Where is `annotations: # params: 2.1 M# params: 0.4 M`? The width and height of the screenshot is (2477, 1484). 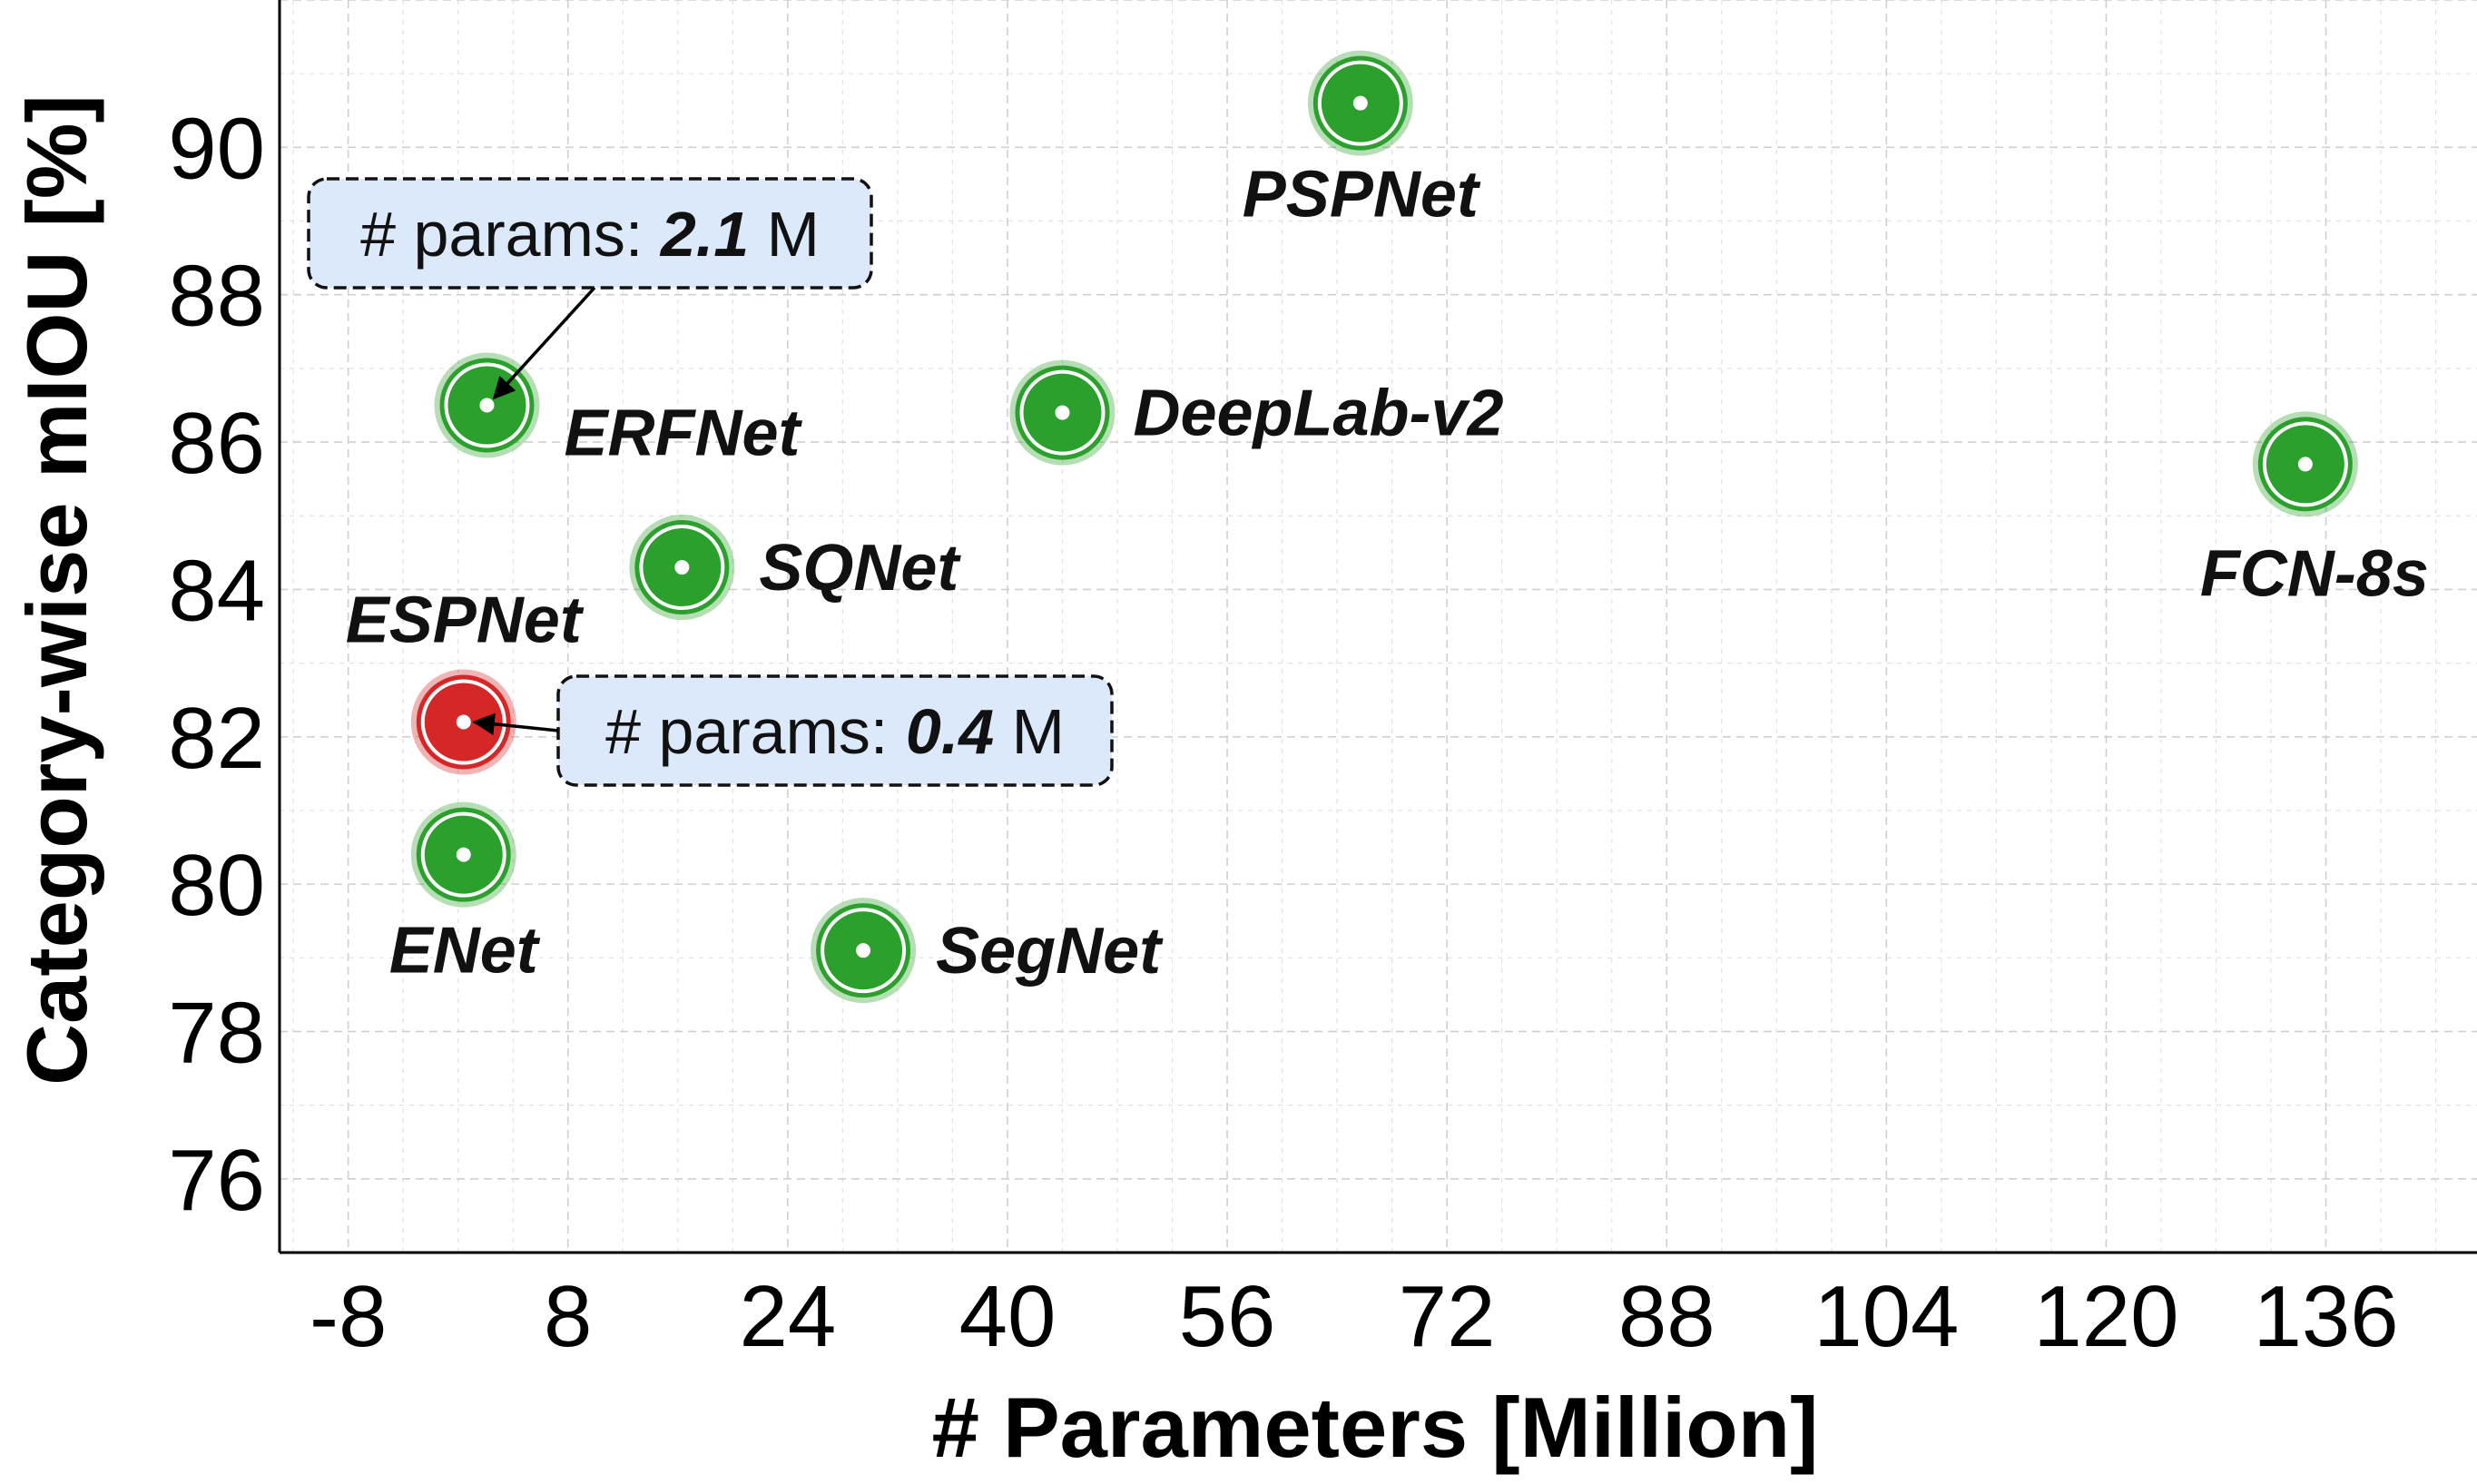
annotations: # params: 2.1 M# params: 0.4 M is located at coordinates (711, 482).